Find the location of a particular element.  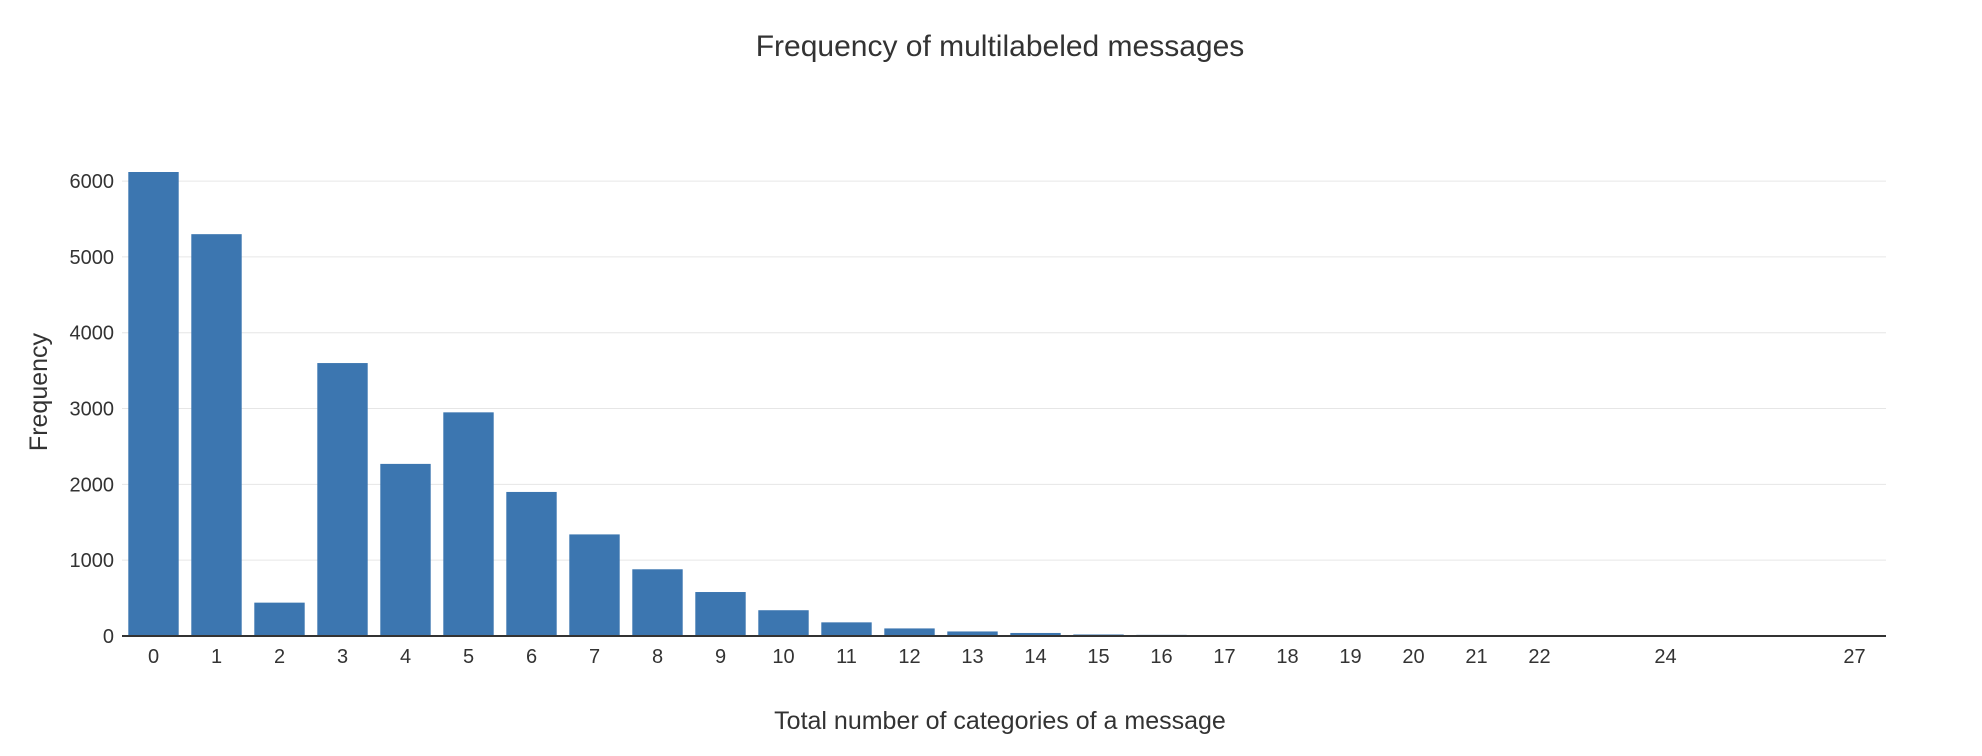

x-tick-label: 13 is located at coordinates (972, 657).